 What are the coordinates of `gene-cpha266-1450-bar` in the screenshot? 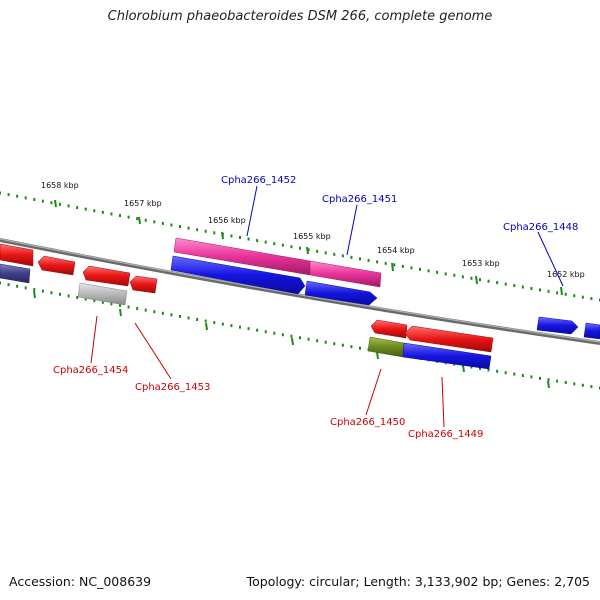 It's located at (386, 347).